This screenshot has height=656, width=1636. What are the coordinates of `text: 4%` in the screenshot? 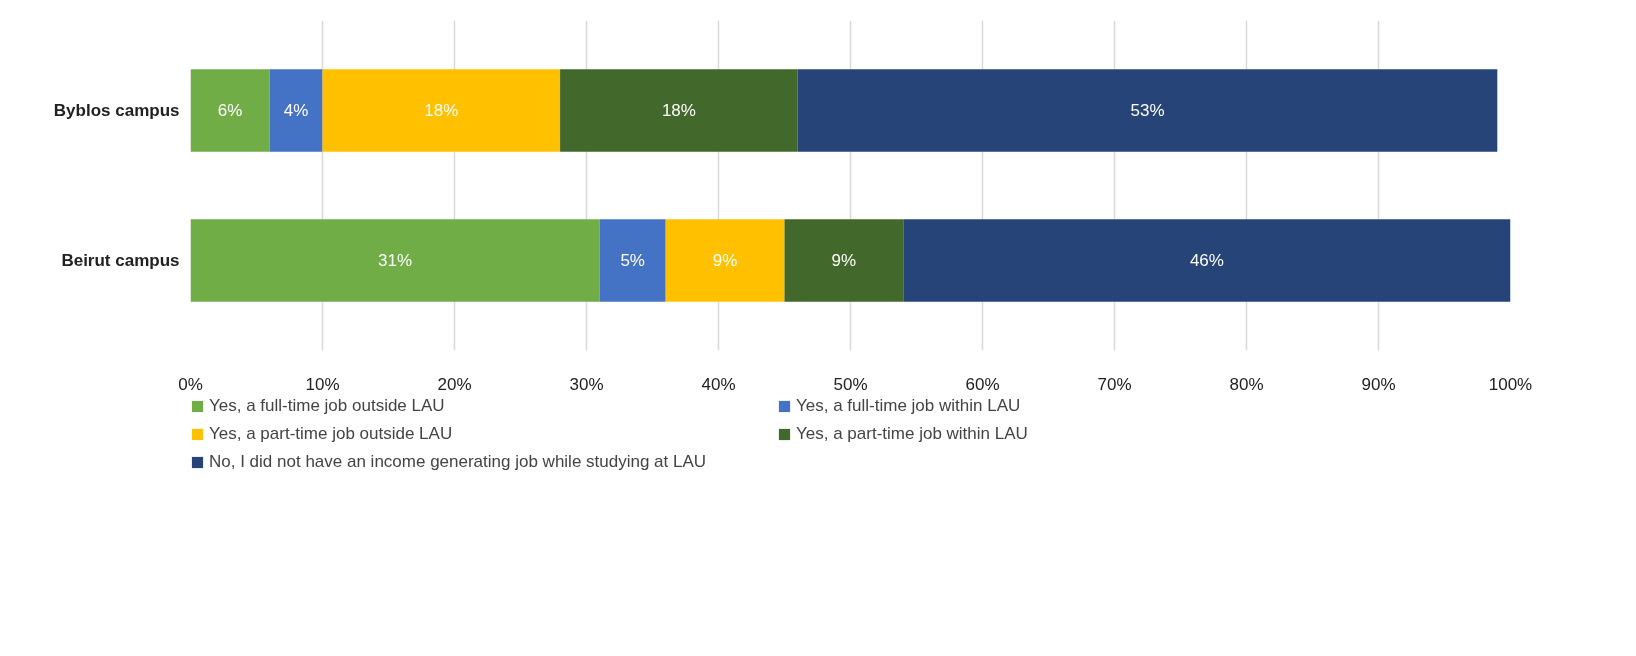 It's located at (296, 110).